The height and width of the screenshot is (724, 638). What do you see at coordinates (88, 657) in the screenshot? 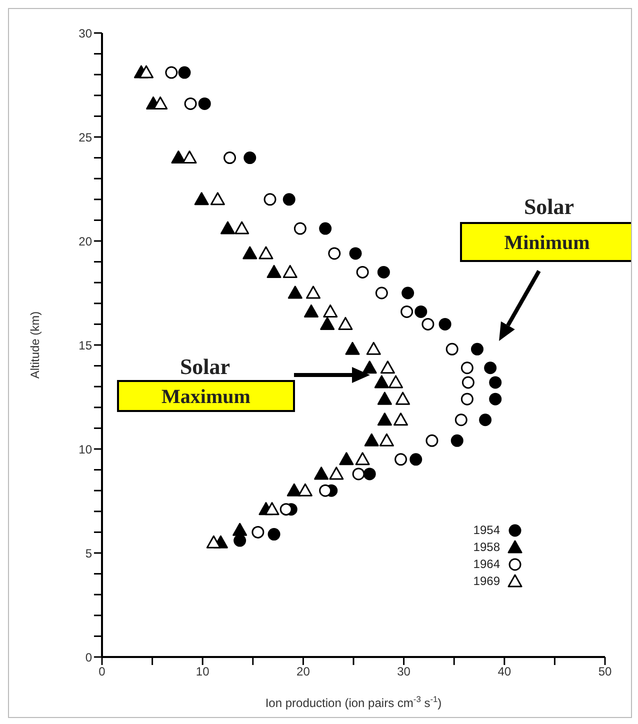
I see `y-tick-label: 0` at bounding box center [88, 657].